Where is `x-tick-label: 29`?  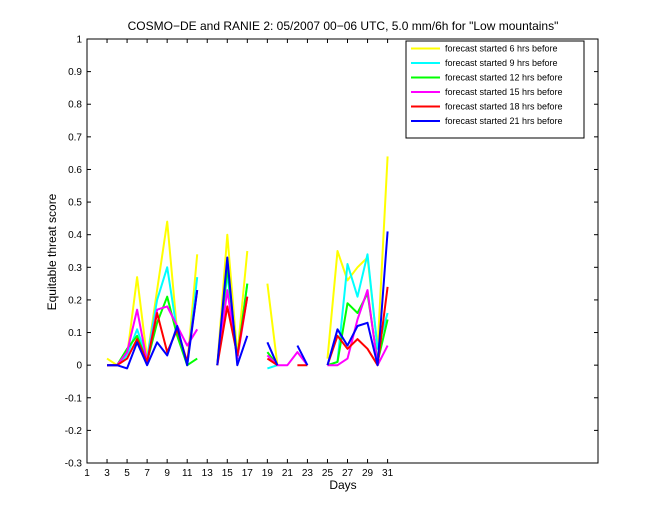
x-tick-label: 29 is located at coordinates (368, 473).